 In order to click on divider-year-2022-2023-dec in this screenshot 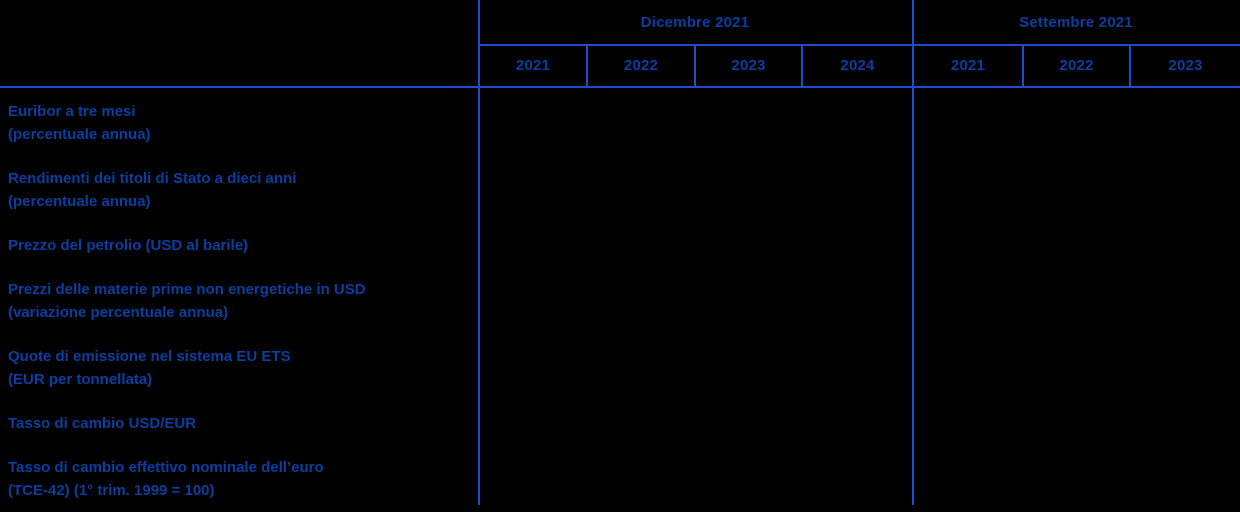, I will do `click(695, 66)`.